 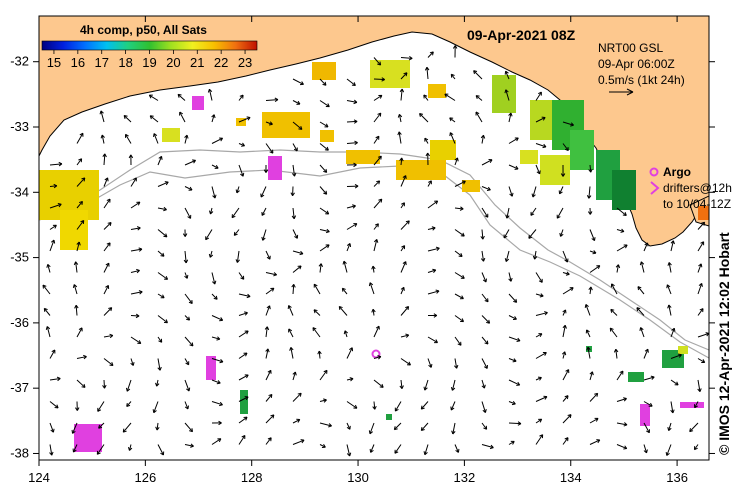 What do you see at coordinates (149, 45) in the screenshot?
I see `colorbar` at bounding box center [149, 45].